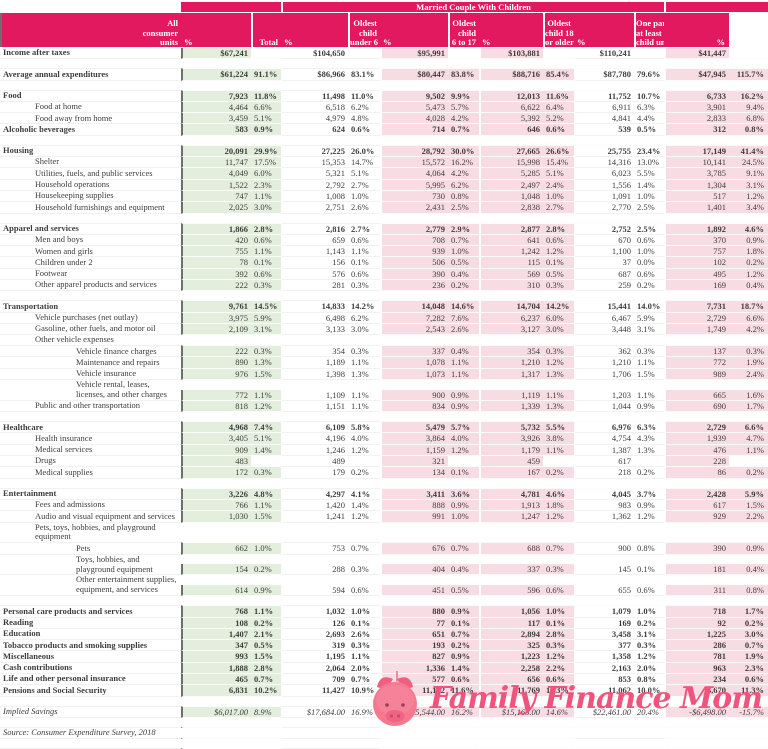 The image size is (768, 749). Describe the element at coordinates (649, 590) in the screenshot. I see `pct-cell-o18: 0.6%` at that location.